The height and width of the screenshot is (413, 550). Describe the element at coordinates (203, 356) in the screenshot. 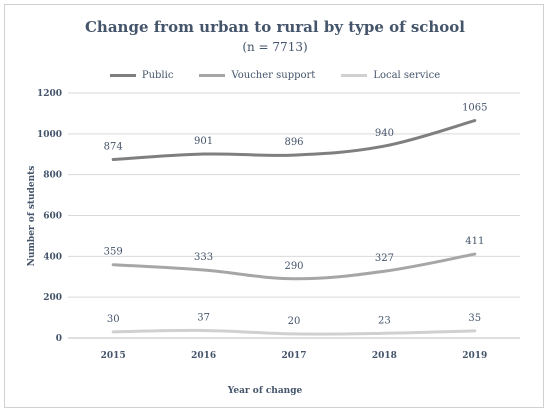

I see `x-tick-label: 2016` at that location.